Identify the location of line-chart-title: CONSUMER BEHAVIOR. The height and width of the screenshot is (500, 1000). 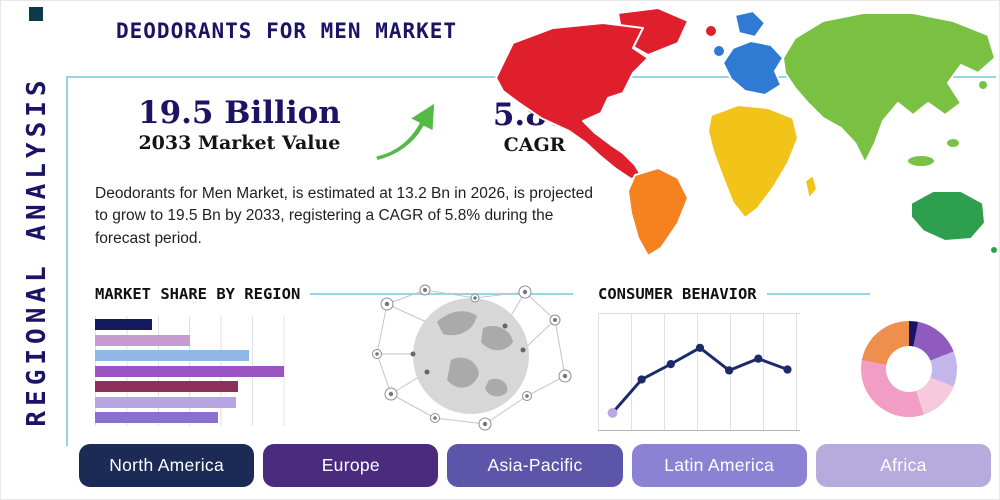
(677, 294).